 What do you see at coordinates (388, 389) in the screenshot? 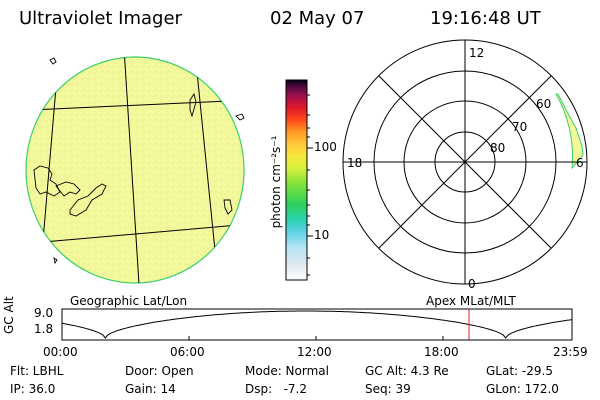
I see `info-seq: Seq: 39` at bounding box center [388, 389].